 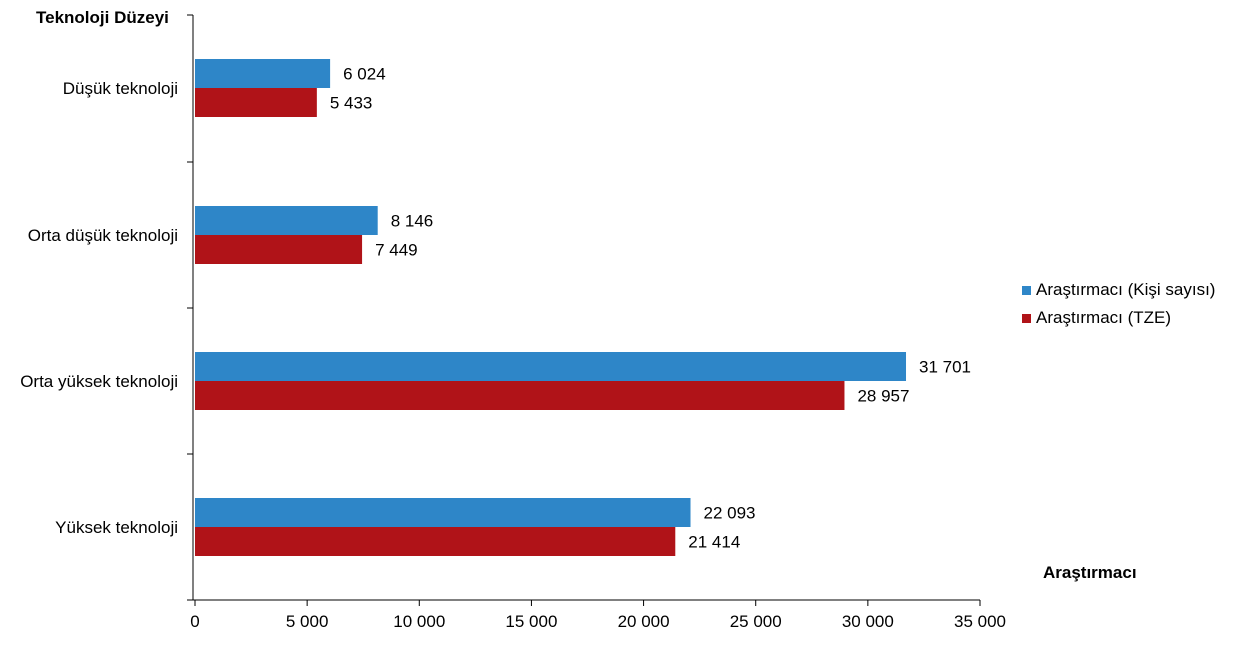 What do you see at coordinates (756, 621) in the screenshot?
I see `x-tick-label: 25 000` at bounding box center [756, 621].